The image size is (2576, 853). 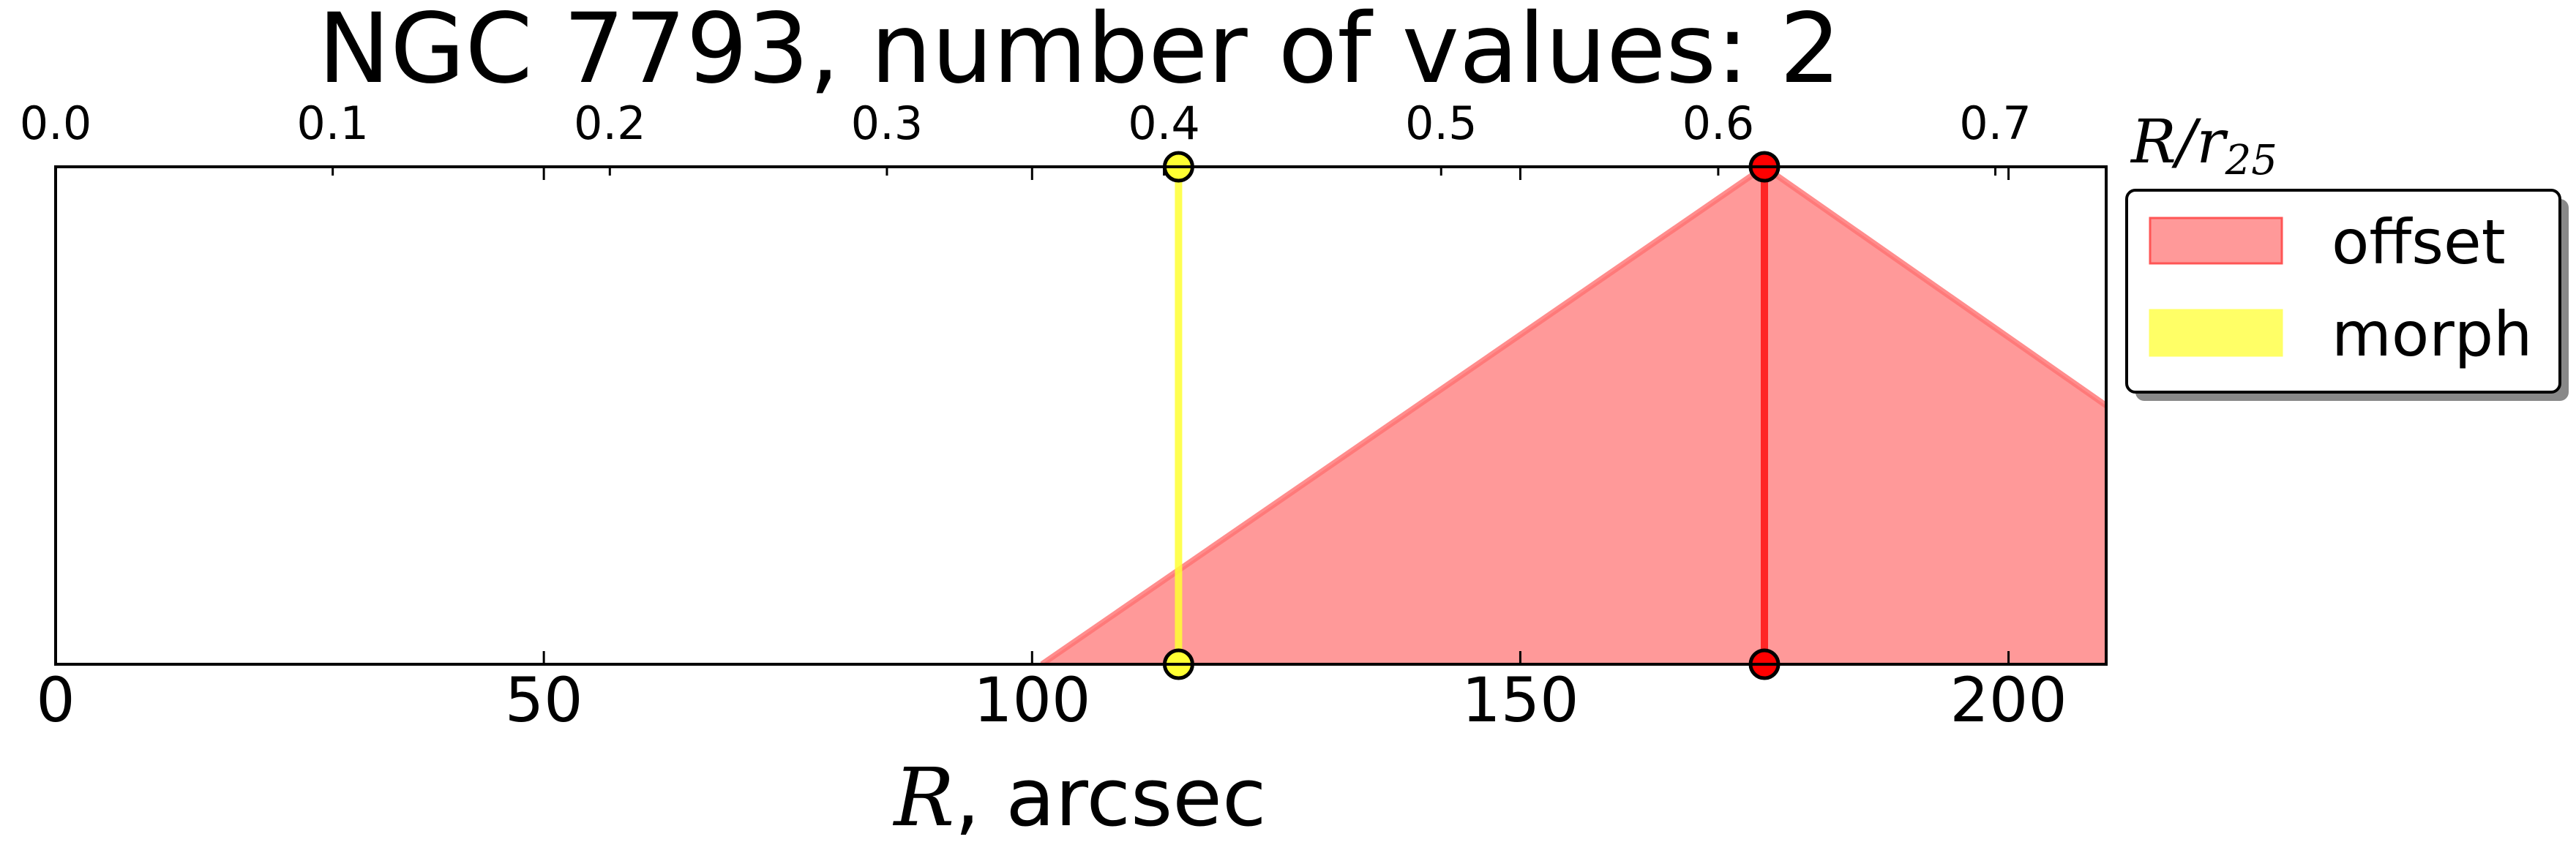 I want to click on x-tick-label-200: 200, so click(x=2008, y=700).